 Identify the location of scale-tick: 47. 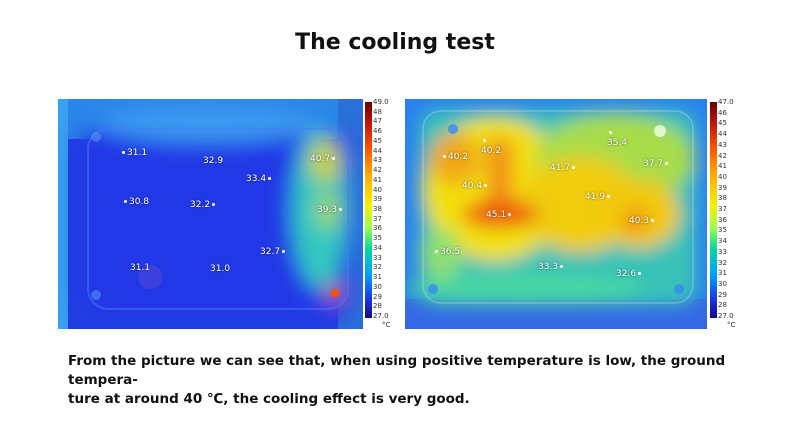
(377, 121).